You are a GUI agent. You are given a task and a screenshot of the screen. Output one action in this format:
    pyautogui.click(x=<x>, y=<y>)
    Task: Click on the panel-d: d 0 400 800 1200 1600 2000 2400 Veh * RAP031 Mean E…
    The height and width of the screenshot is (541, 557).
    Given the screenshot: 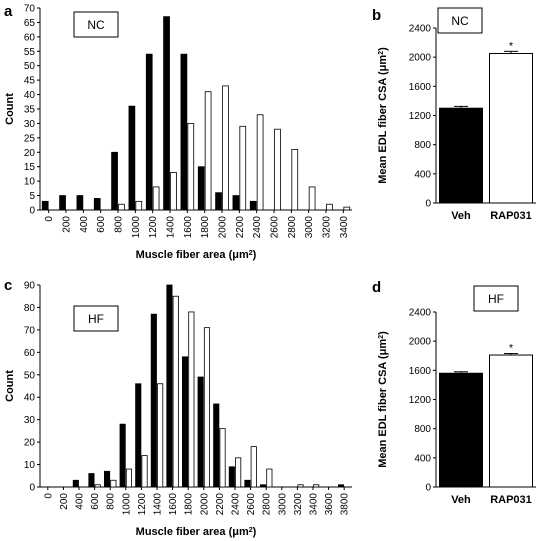 What is the action you would take?
    pyautogui.click(x=454, y=392)
    